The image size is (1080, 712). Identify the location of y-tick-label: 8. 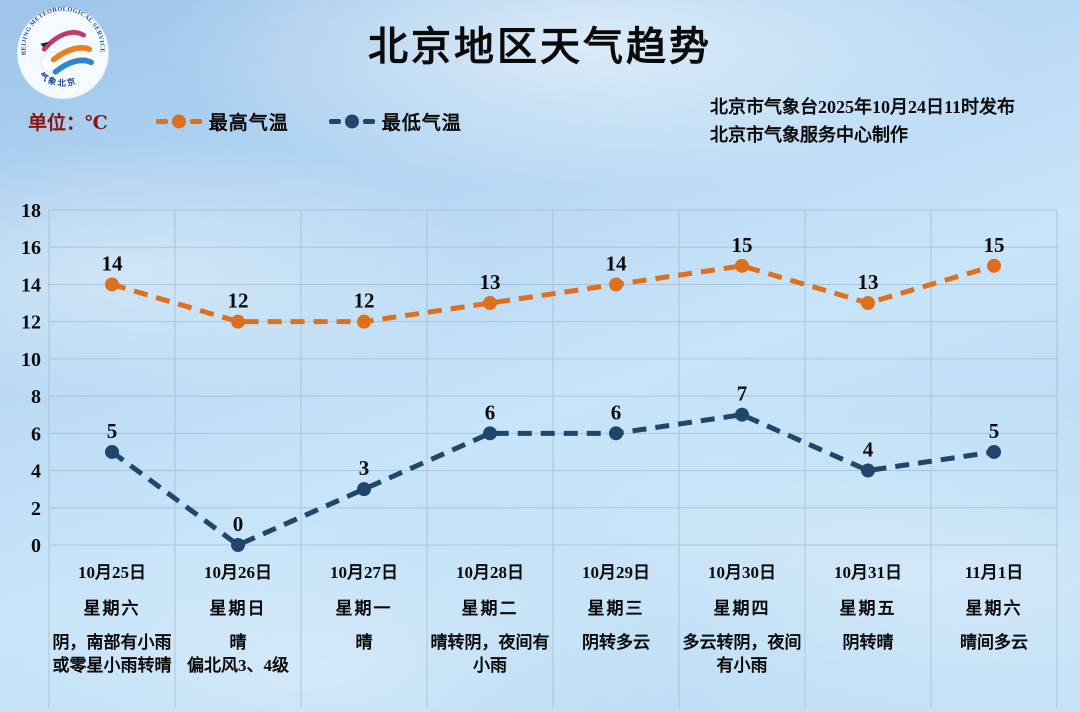
(36, 397).